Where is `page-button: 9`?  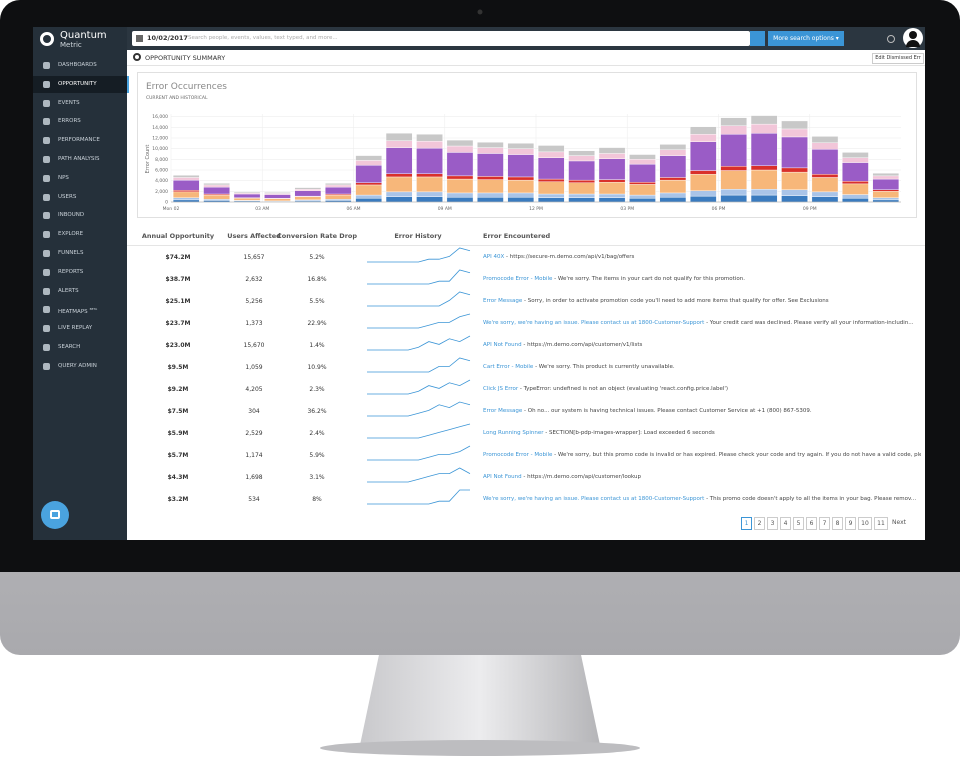
page-button: 9 is located at coordinates (850, 523).